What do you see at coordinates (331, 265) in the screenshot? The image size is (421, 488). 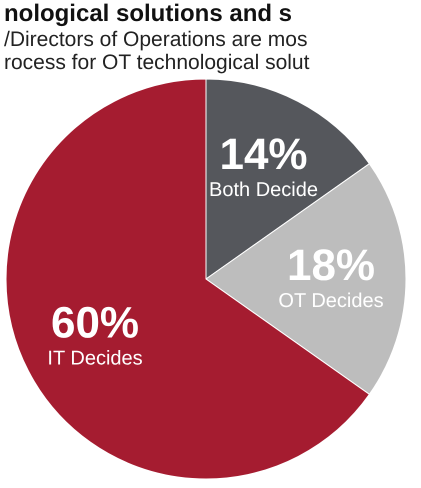 I see `data-label: 18%` at bounding box center [331, 265].